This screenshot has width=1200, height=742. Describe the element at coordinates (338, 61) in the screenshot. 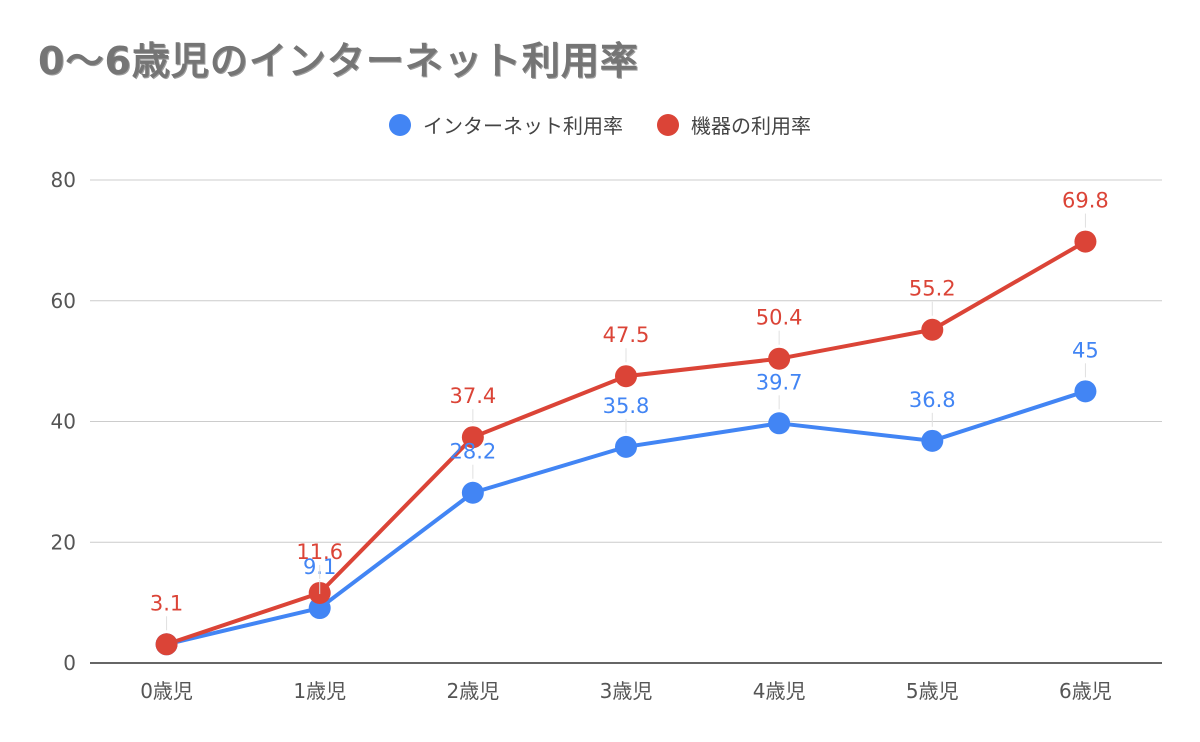

I see `chart-title: 0〜6歳児のインターネット利用率` at that location.